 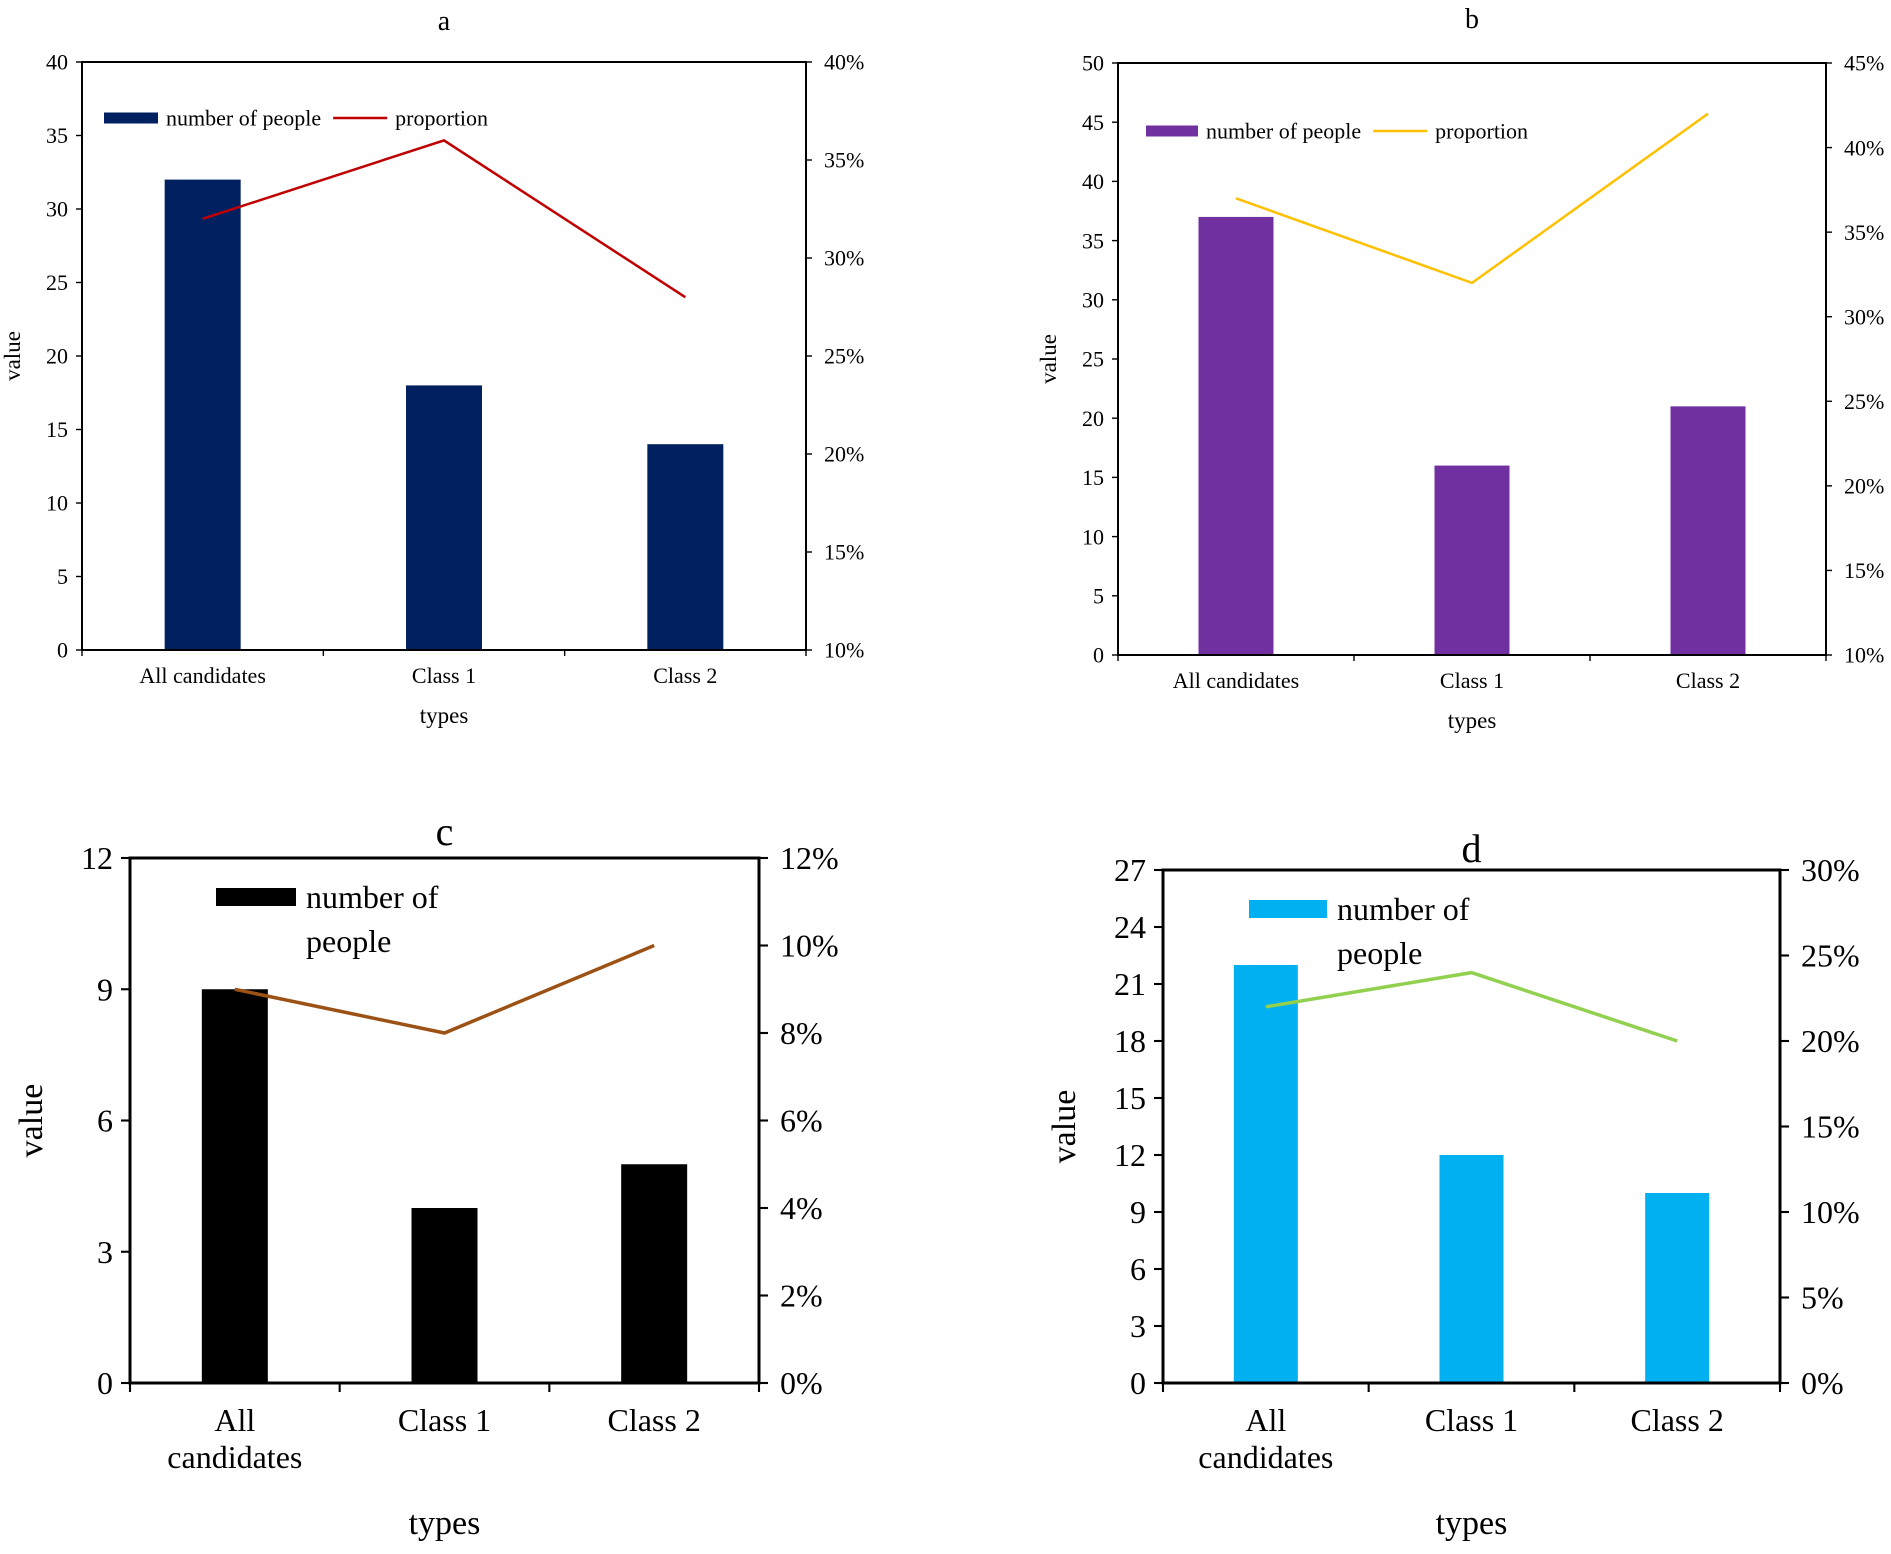 What do you see at coordinates (1472, 198) in the screenshot?
I see `proportion-line-b` at bounding box center [1472, 198].